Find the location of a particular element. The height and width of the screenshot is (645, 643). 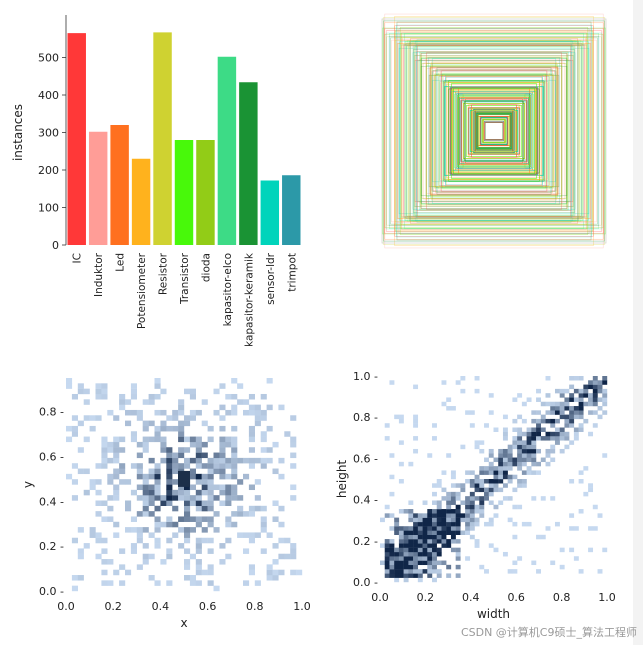

bbox-outline is located at coordinates (494, 131).